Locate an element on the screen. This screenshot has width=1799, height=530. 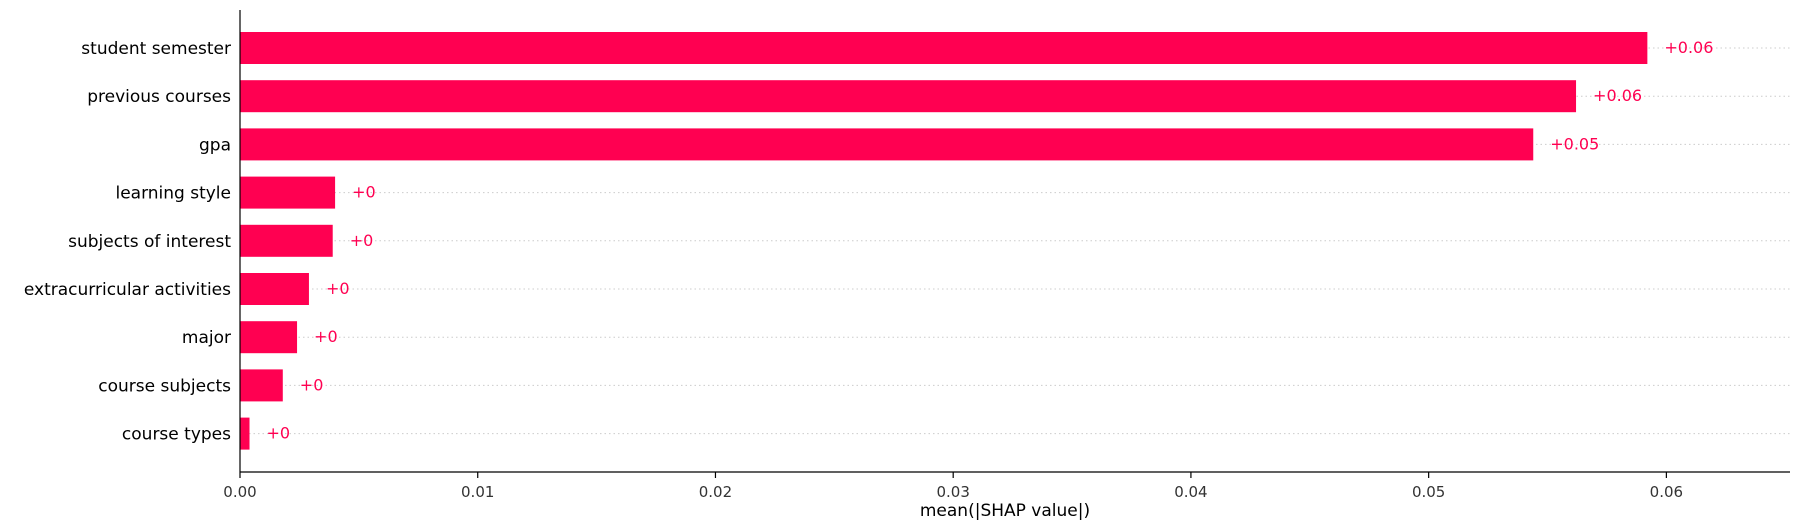
x-tick-label: 0.02 is located at coordinates (715, 492).